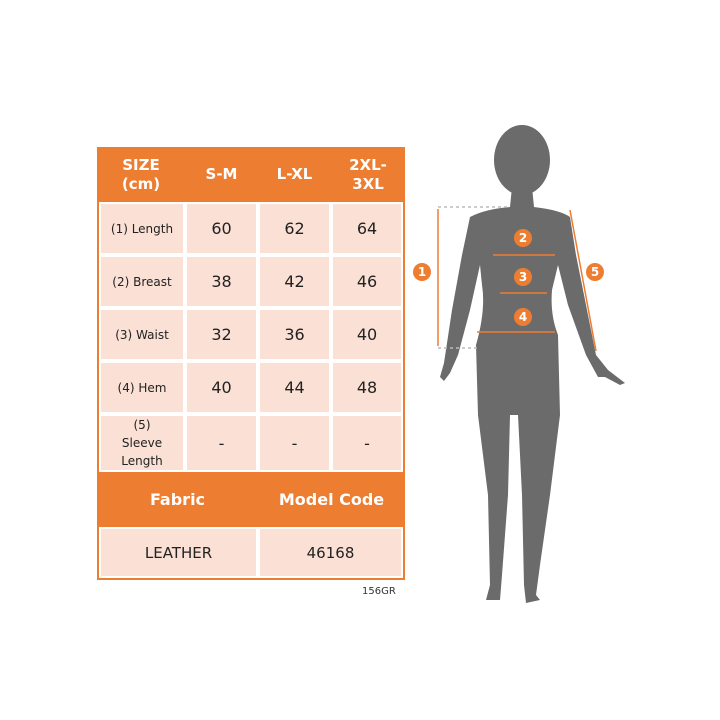 Image resolution: width=720 pixels, height=720 pixels. I want to click on header-l-xl: L-XL, so click(294, 174).